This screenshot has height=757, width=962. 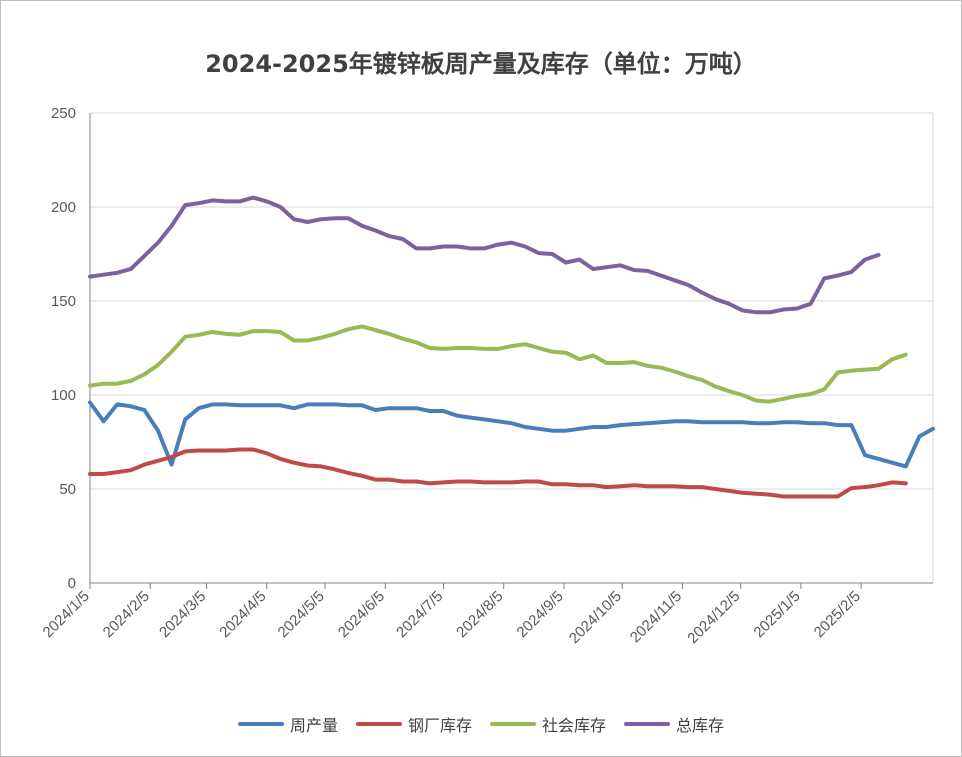 What do you see at coordinates (674, 724) in the screenshot?
I see `legend-item: 总库存` at bounding box center [674, 724].